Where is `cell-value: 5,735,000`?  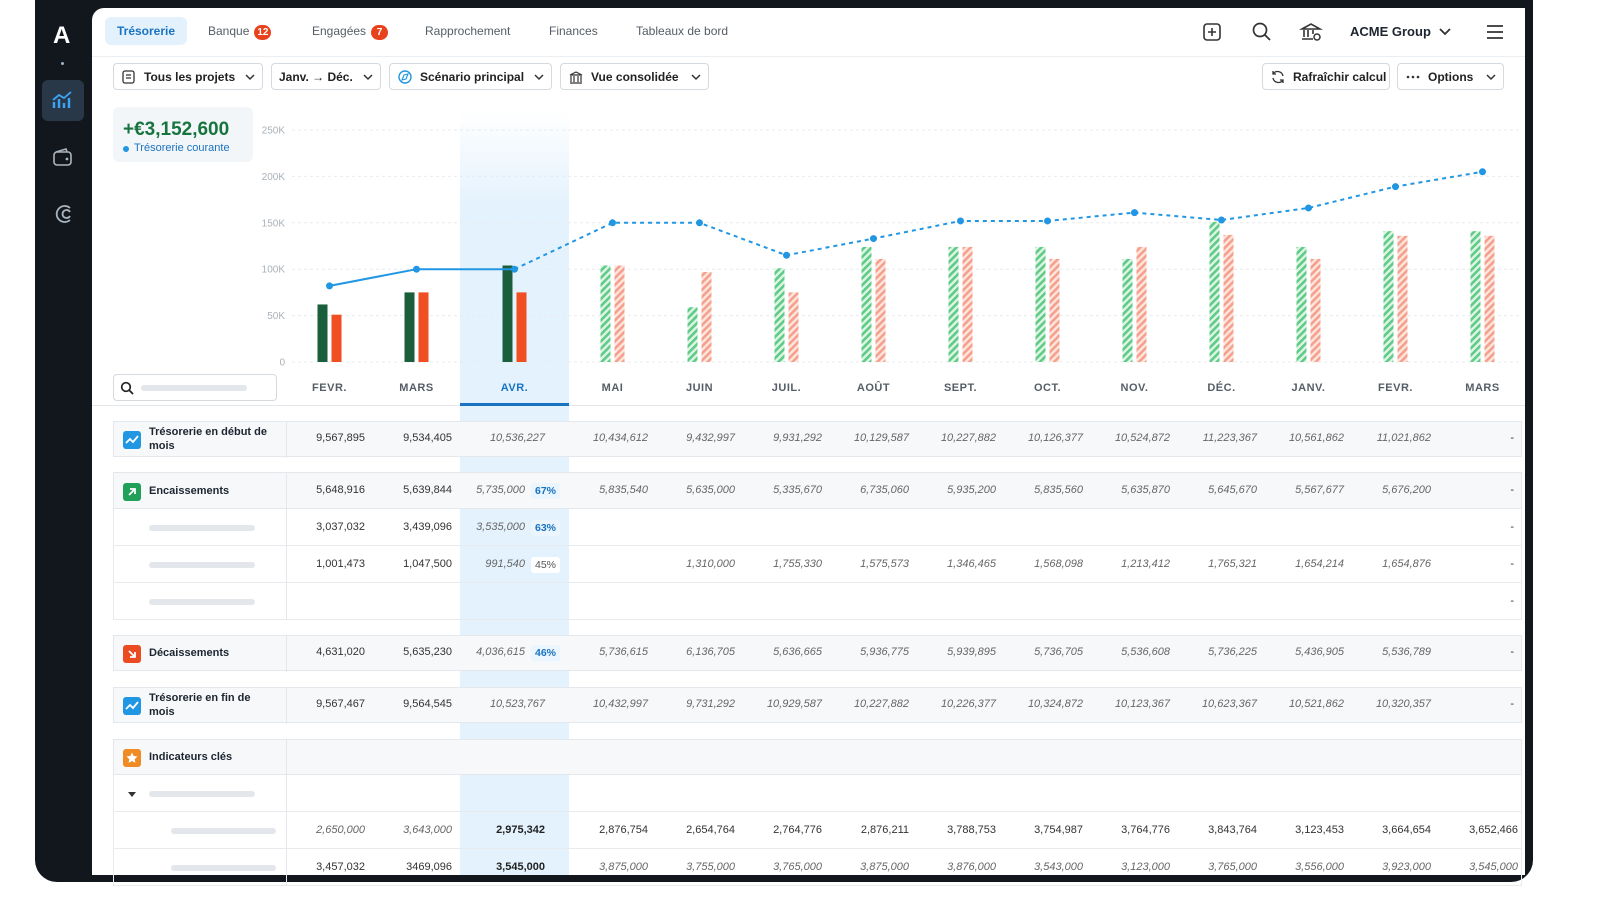 cell-value: 5,735,000 is located at coordinates (500, 489).